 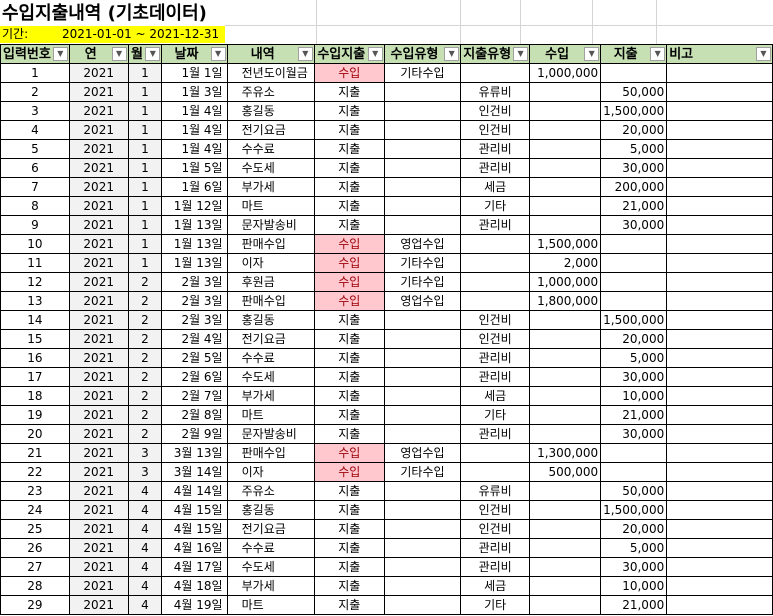 I want to click on cell-date: 2월 6일, so click(x=194, y=377).